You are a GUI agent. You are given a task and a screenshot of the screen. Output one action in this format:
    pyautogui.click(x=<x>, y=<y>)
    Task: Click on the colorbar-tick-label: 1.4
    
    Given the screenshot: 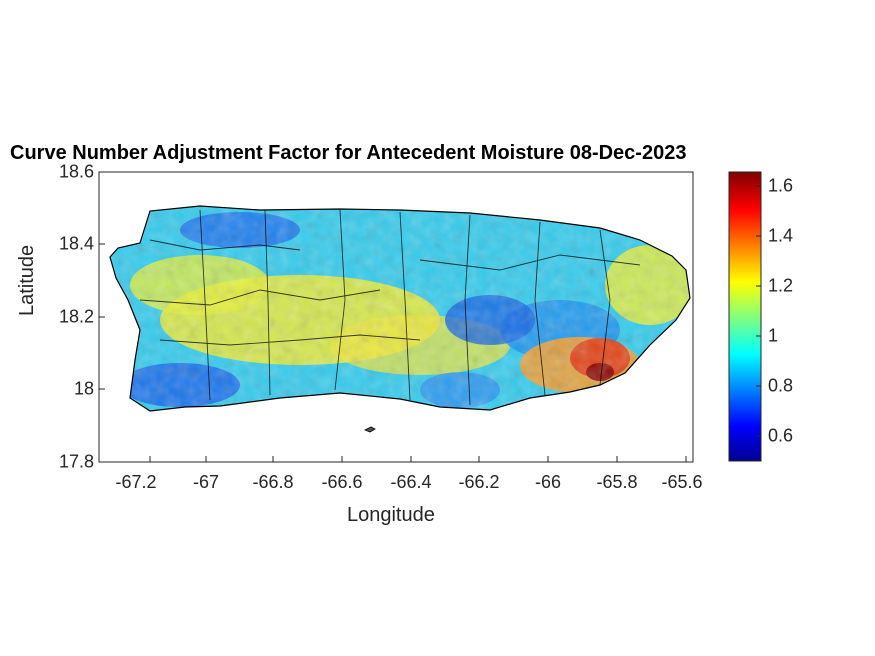 What is the action you would take?
    pyautogui.click(x=781, y=235)
    